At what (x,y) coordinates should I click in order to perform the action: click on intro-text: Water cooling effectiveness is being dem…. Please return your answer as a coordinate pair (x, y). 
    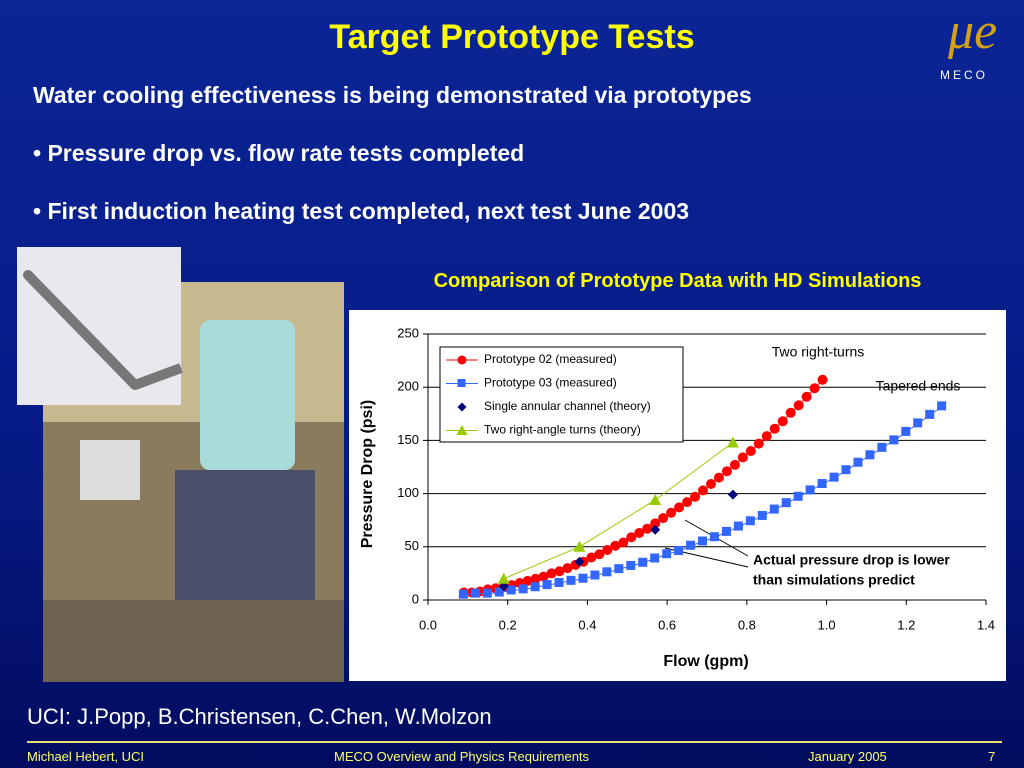
    Looking at the image, I should click on (392, 95).